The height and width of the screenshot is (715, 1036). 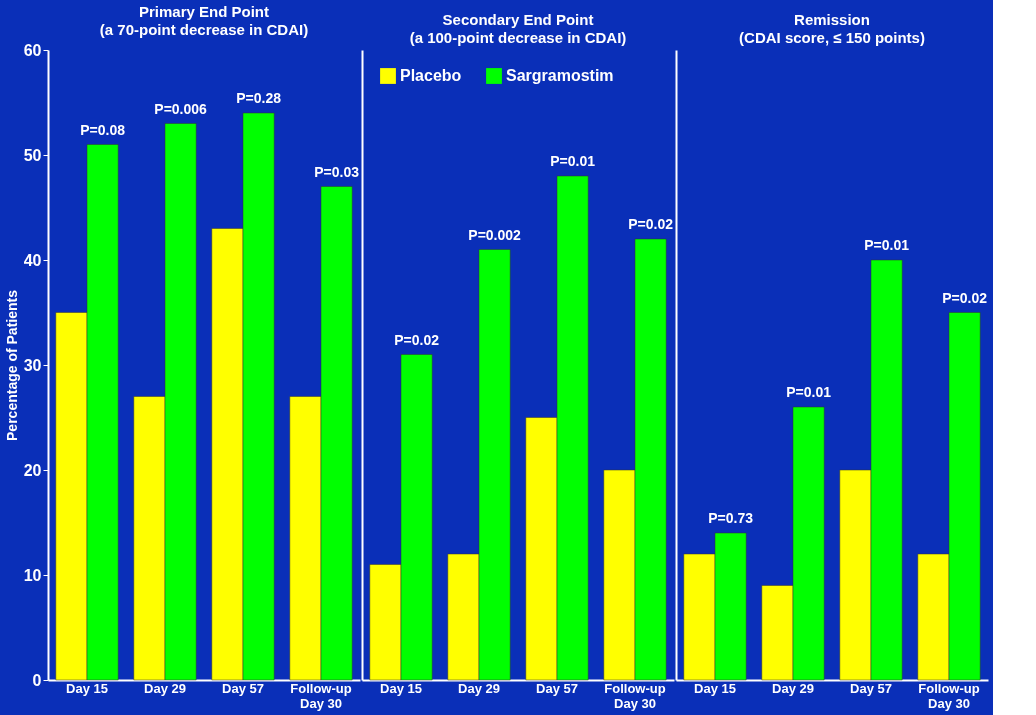 What do you see at coordinates (204, 11) in the screenshot?
I see `chart-title: Primary End Point` at bounding box center [204, 11].